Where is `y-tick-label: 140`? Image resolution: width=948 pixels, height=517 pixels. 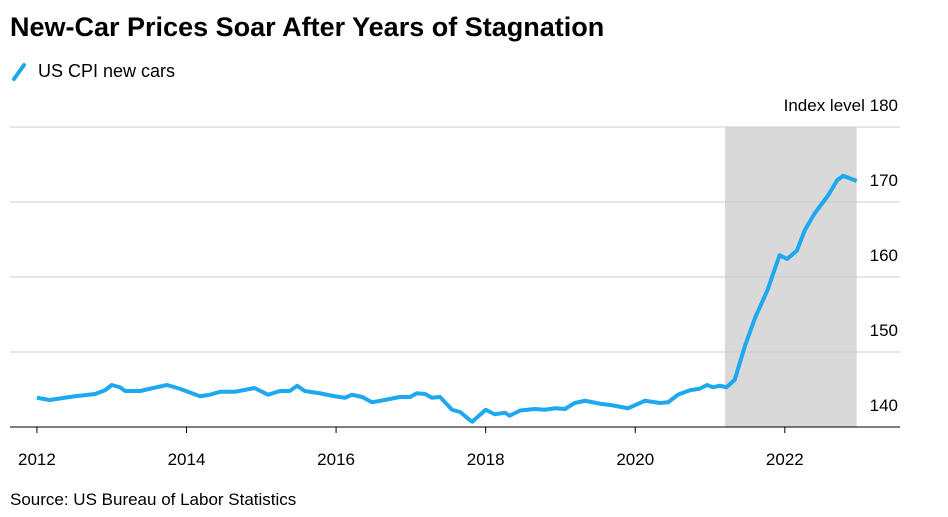 y-tick-label: 140 is located at coordinates (884, 405).